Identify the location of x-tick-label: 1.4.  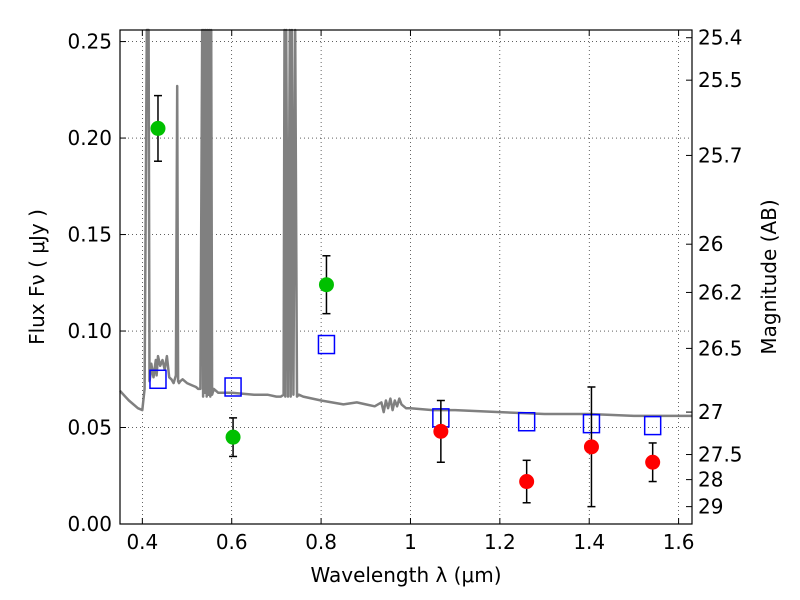
(589, 542).